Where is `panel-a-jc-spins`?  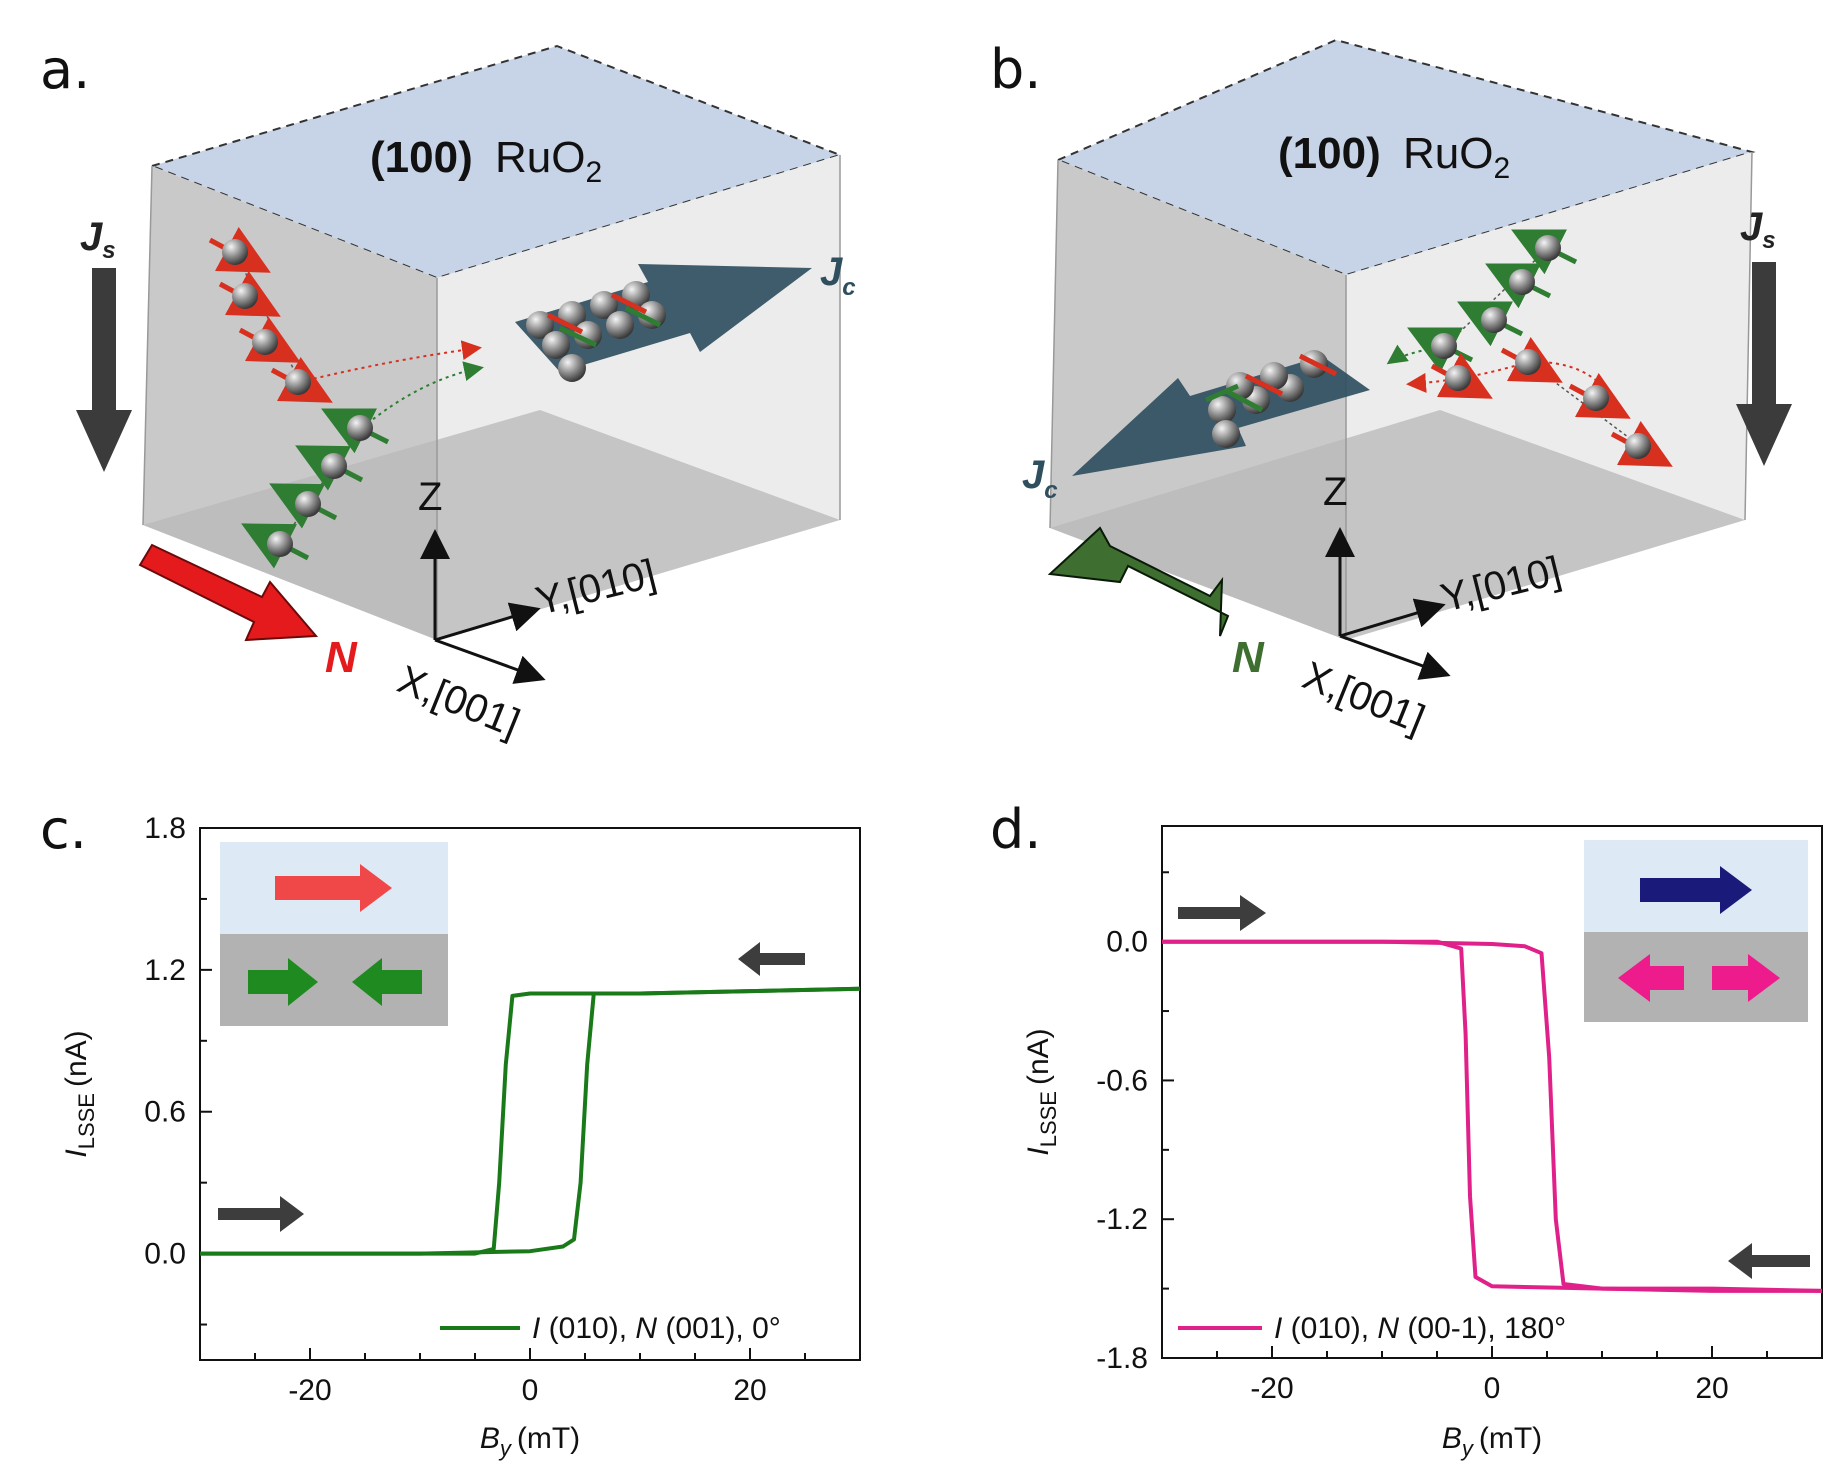 panel-a-jc-spins is located at coordinates (596, 331).